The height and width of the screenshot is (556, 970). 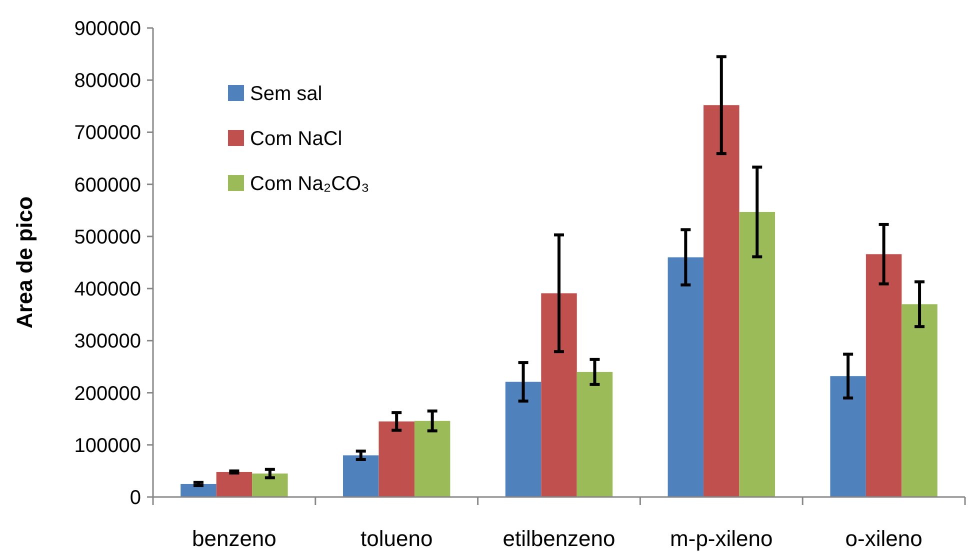 I want to click on y-tick-label: 100000, so click(x=107, y=445).